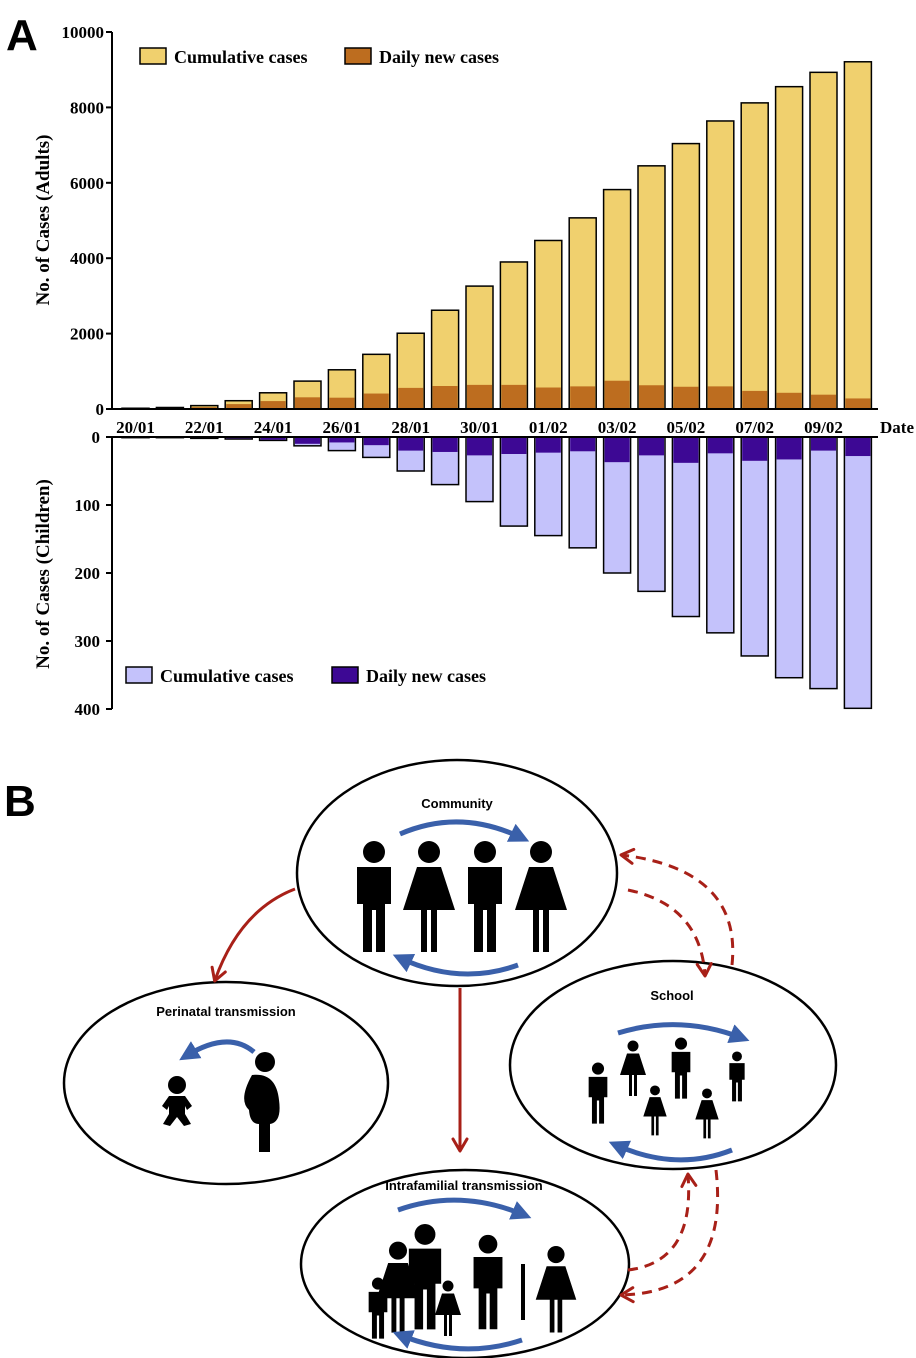  I want to click on x-tick-label: 26/01, so click(342, 427).